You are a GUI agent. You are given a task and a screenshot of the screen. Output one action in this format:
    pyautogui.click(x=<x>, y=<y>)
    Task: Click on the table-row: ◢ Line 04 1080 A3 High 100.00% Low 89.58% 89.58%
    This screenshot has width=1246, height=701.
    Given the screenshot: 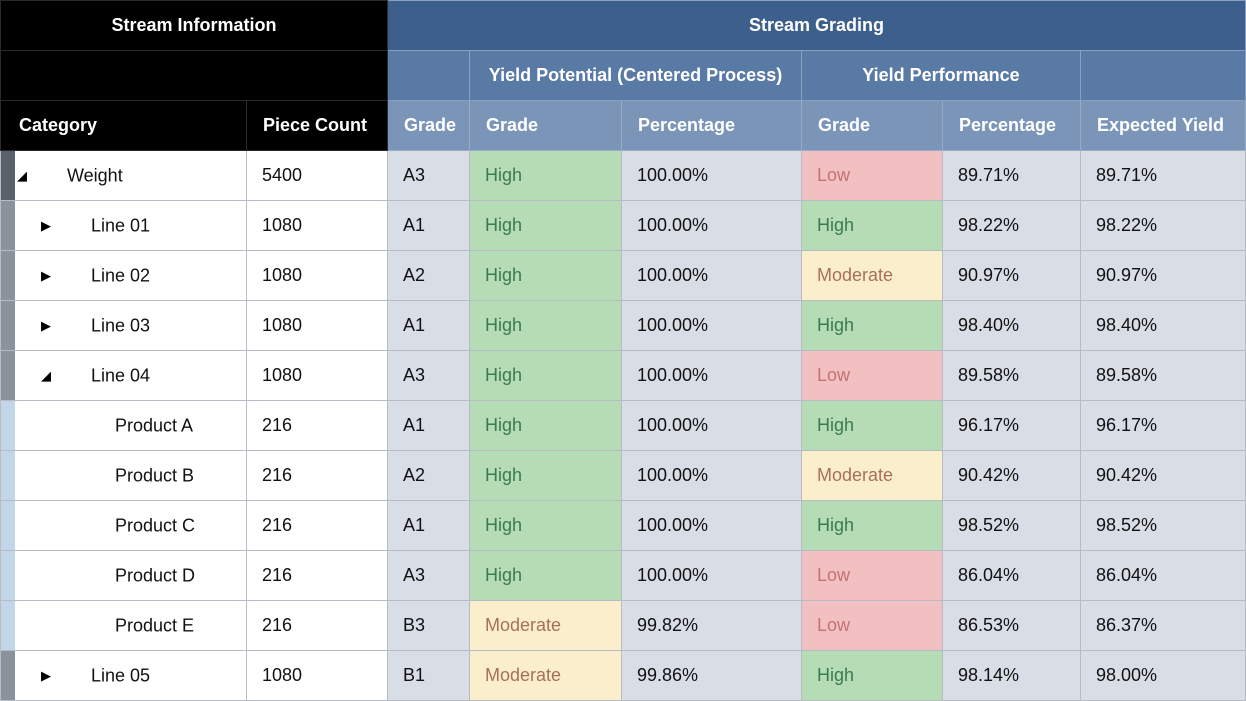 What is the action you would take?
    pyautogui.click(x=623, y=375)
    